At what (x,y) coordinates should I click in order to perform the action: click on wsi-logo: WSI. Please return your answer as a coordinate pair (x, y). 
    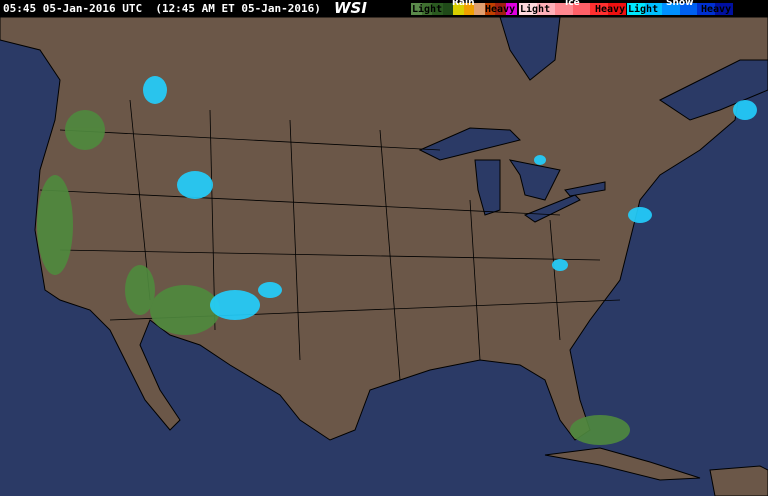
    Looking at the image, I should click on (350, 8).